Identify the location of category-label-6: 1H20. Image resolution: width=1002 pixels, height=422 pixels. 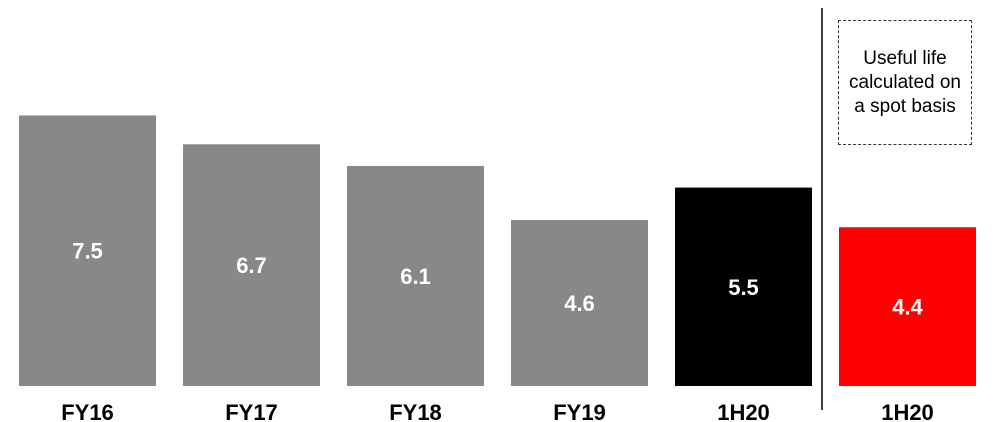
(907, 411).